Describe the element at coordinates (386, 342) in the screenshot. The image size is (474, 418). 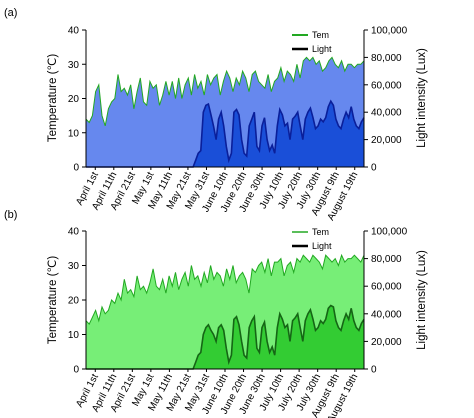
I see `right-tick-label-b: 20,000` at that location.